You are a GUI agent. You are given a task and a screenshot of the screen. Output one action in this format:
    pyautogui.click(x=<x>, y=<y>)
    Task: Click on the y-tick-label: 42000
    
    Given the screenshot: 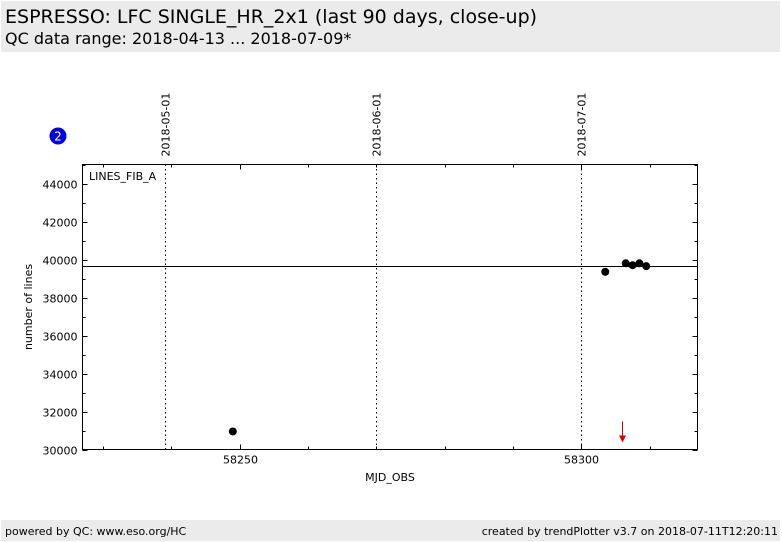 What is the action you would take?
    pyautogui.click(x=60, y=223)
    